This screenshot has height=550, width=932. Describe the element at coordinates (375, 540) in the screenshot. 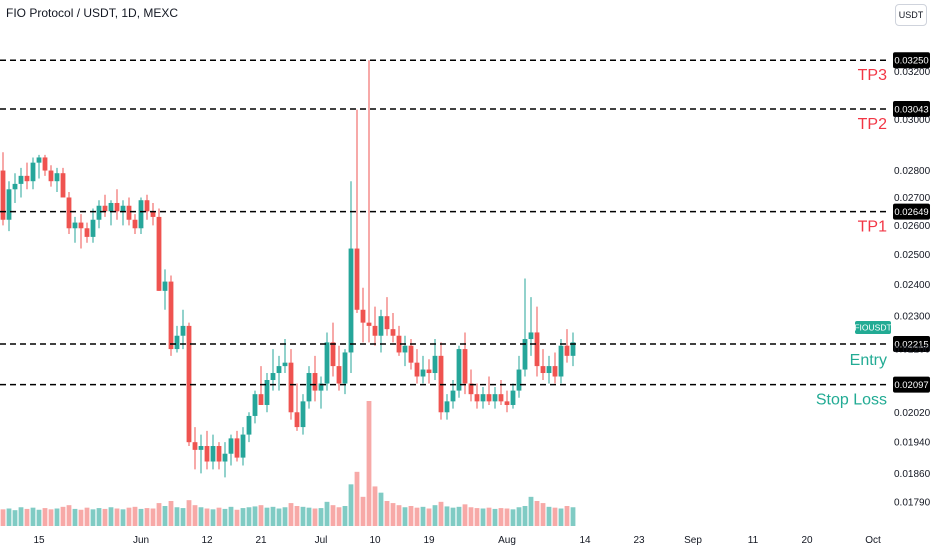

I see `x-tick-label: 10` at that location.